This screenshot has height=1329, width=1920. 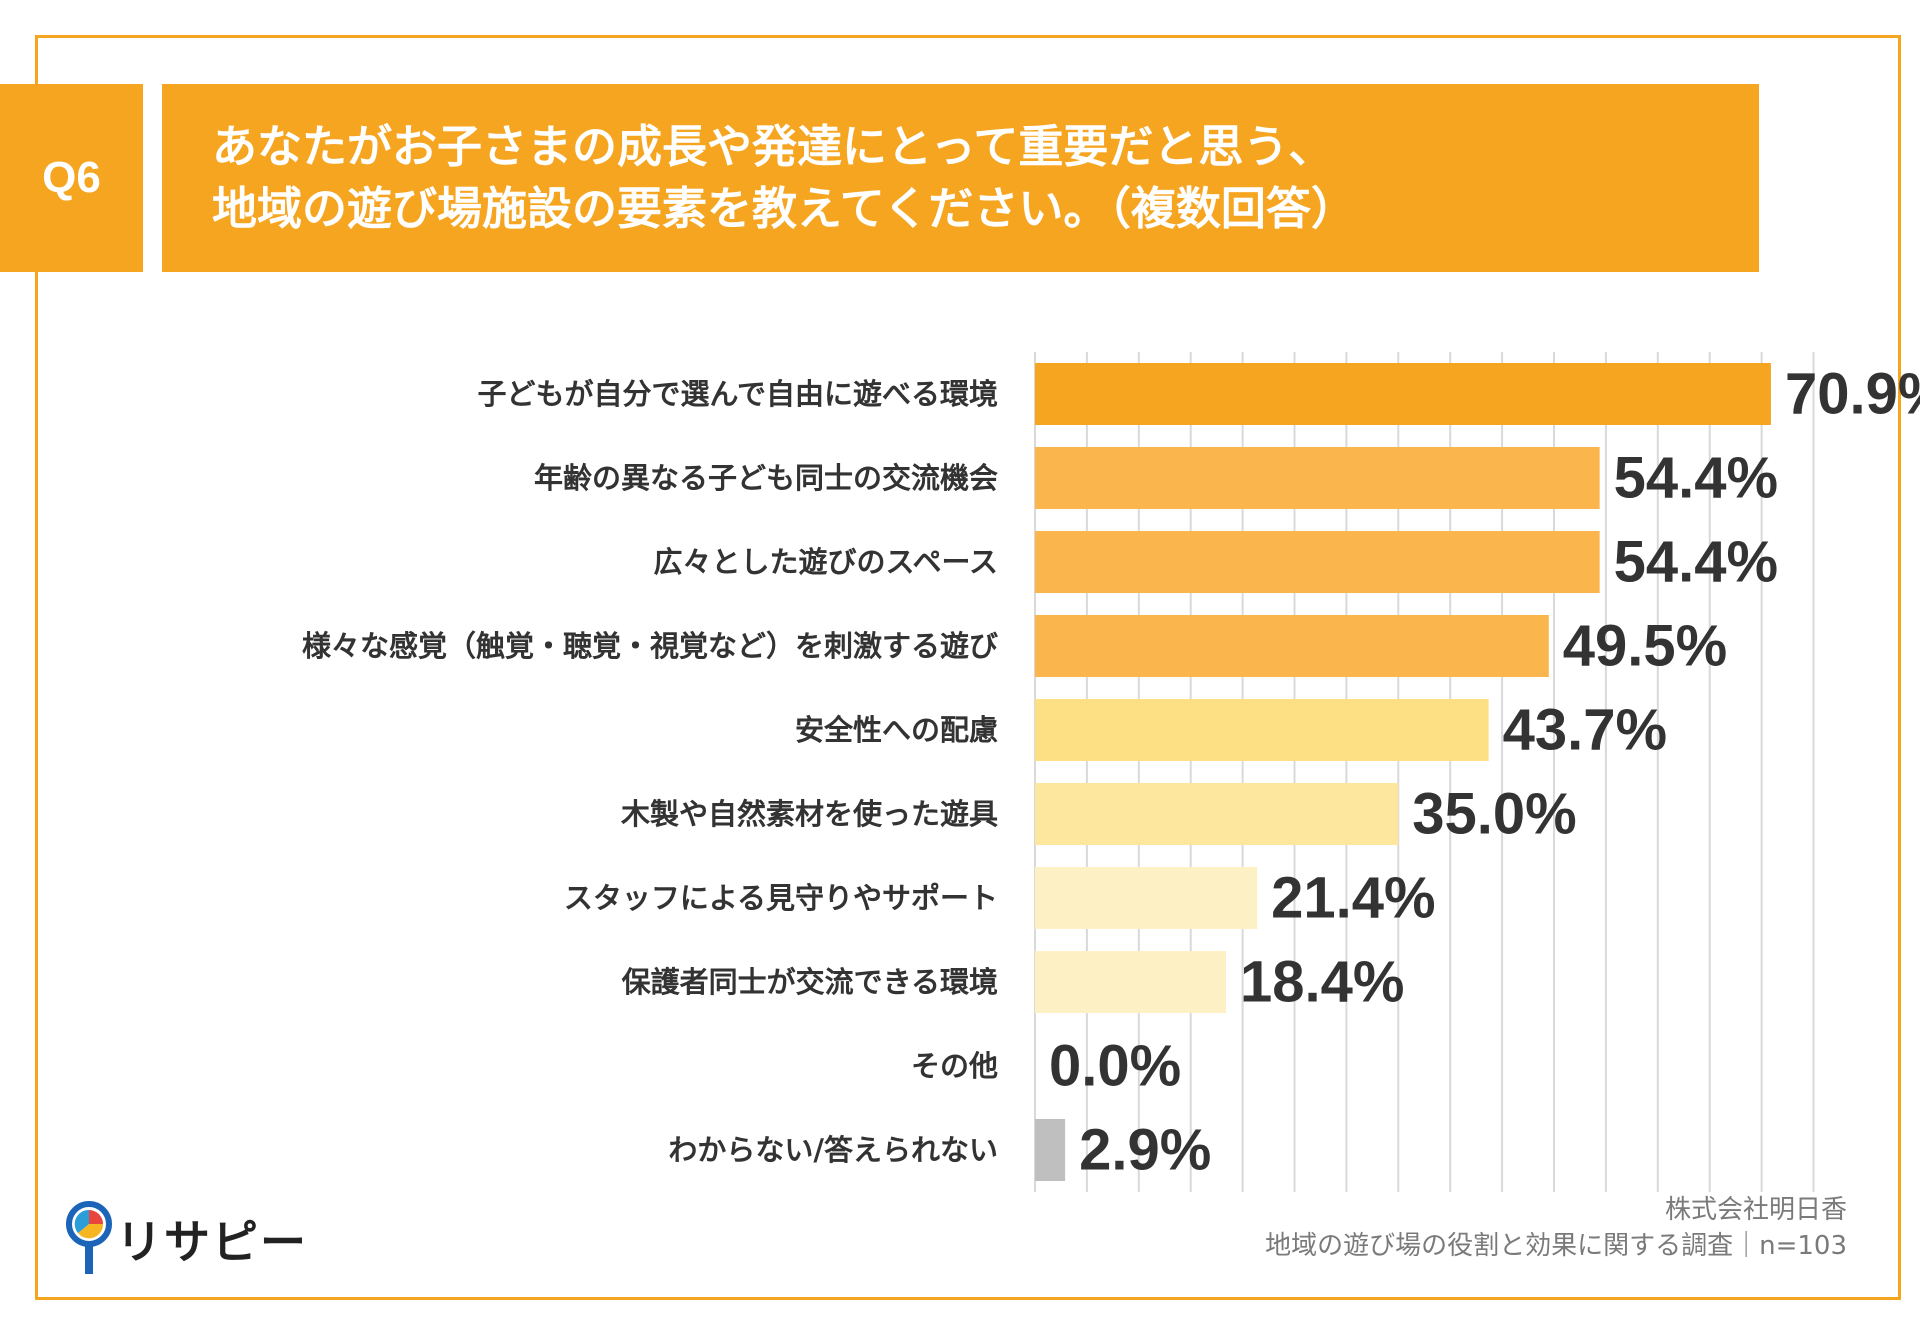 I want to click on question-text-line-2: 地域の遊び場施設の要素を教えてください。（複数回答）, so click(x=784, y=208).